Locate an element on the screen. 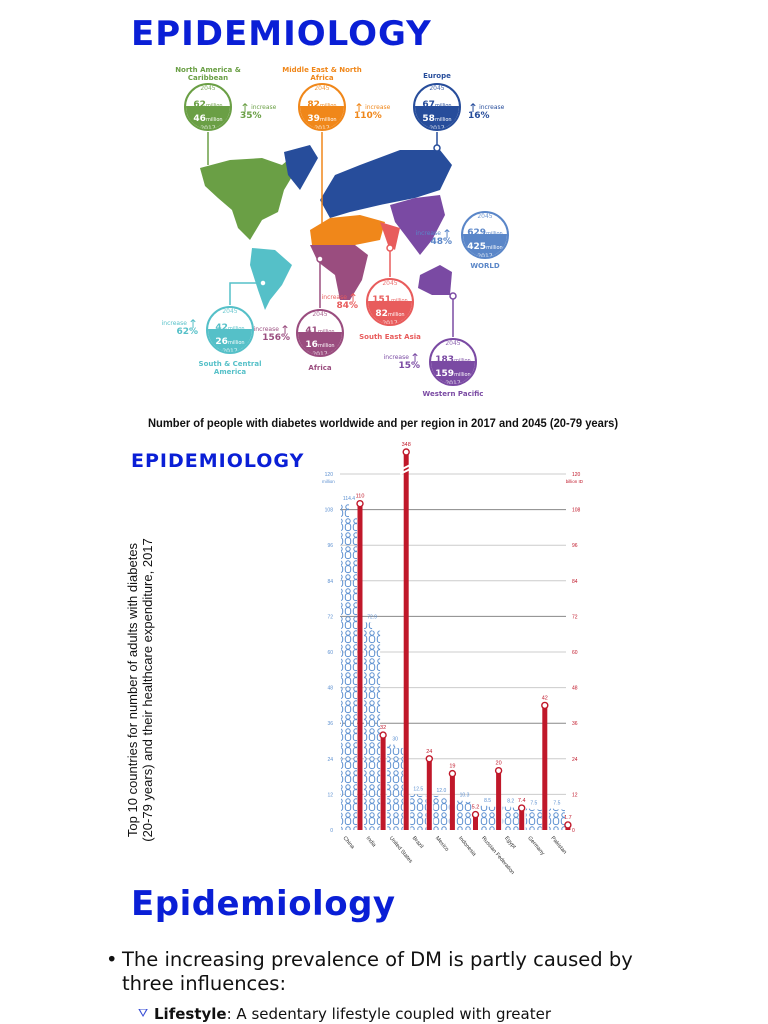  people-value-label: 30 is located at coordinates (395, 740).